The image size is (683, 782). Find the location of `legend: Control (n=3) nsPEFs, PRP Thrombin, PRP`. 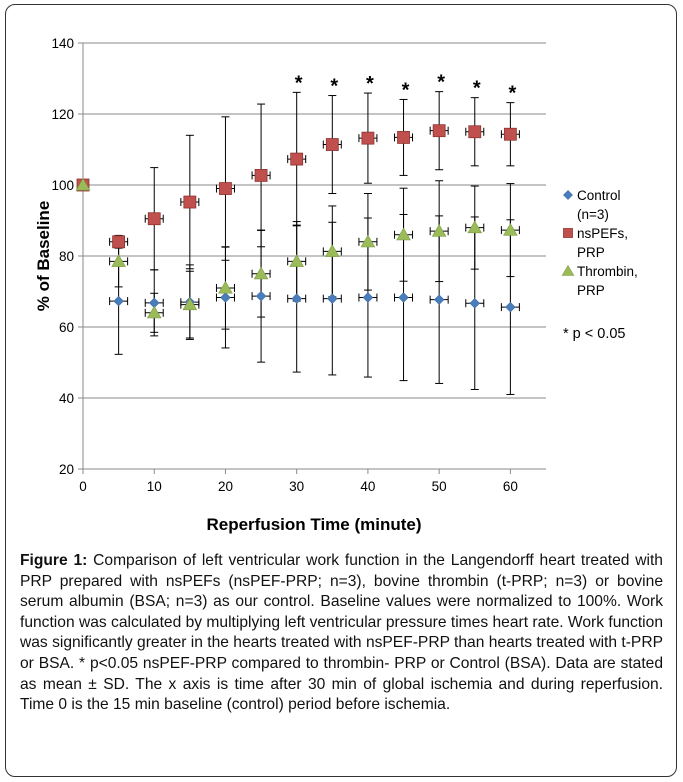

legend: Control (n=3) nsPEFs, PRP Thrombin, PRP is located at coordinates (599, 243).